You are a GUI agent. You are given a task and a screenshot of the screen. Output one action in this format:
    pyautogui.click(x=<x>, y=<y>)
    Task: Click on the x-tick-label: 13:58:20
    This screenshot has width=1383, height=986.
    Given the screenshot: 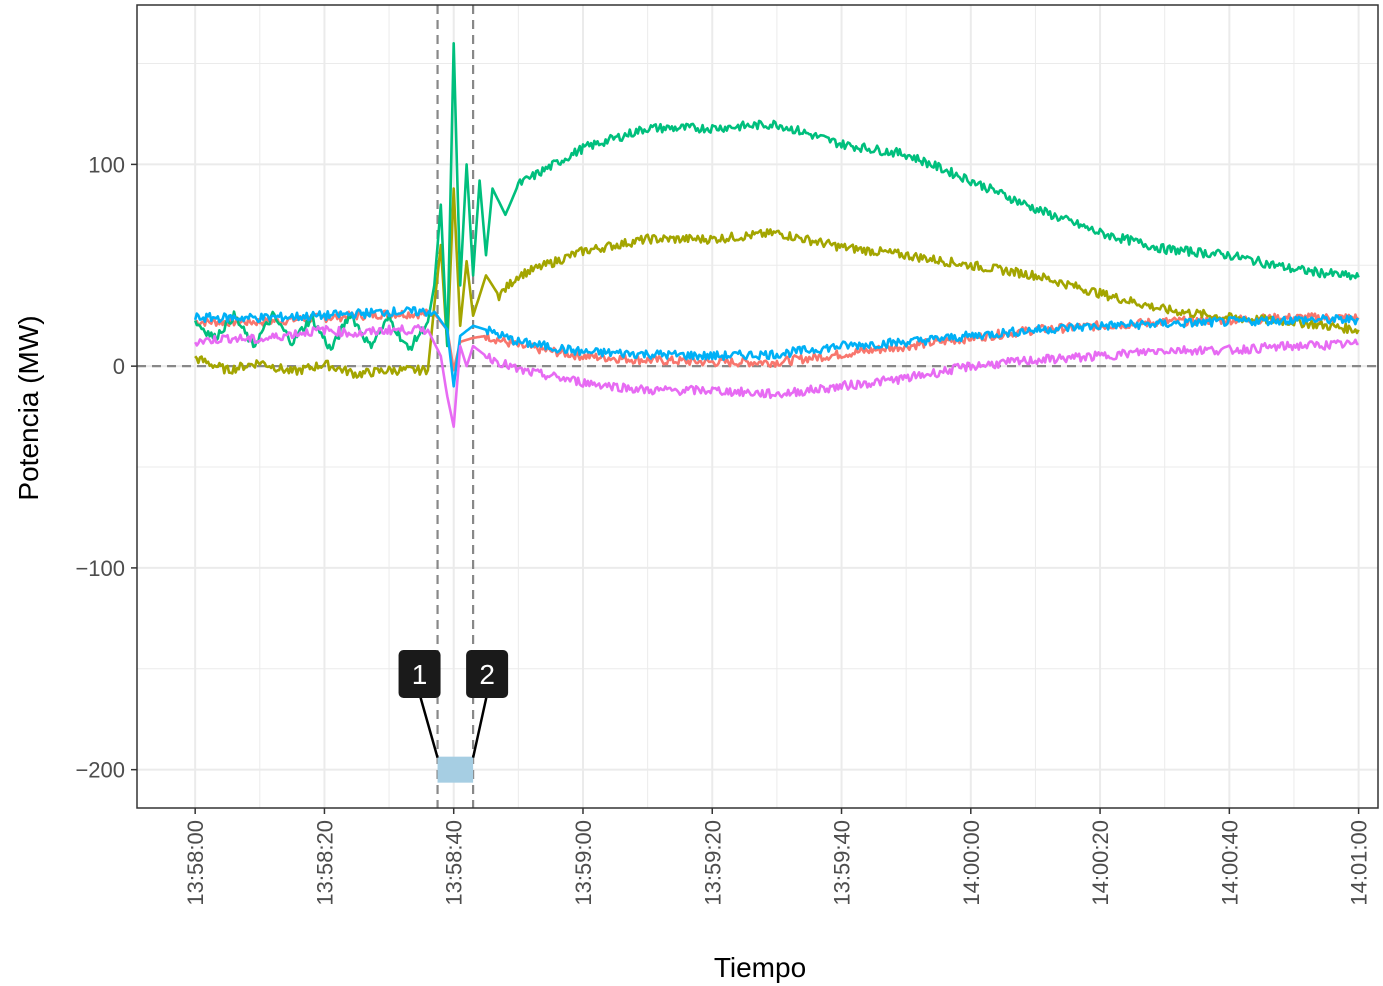 What is the action you would take?
    pyautogui.click(x=324, y=863)
    